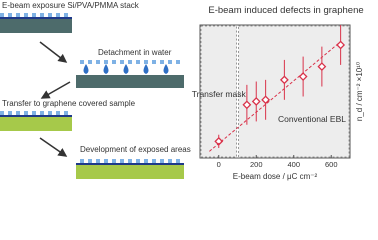 This screenshot has width=378, height=240. Describe the element at coordinates (135, 149) in the screenshot. I see `step-label: Development of exposed areas` at that location.